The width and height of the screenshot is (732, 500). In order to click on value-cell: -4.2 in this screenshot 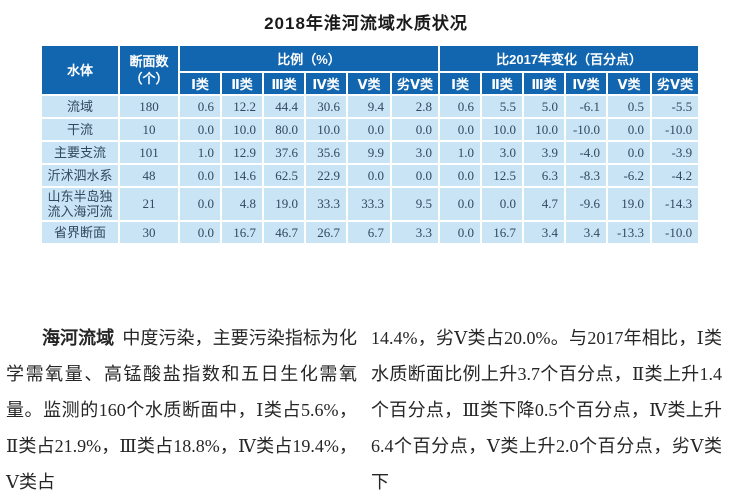, I will do `click(675, 175)`.